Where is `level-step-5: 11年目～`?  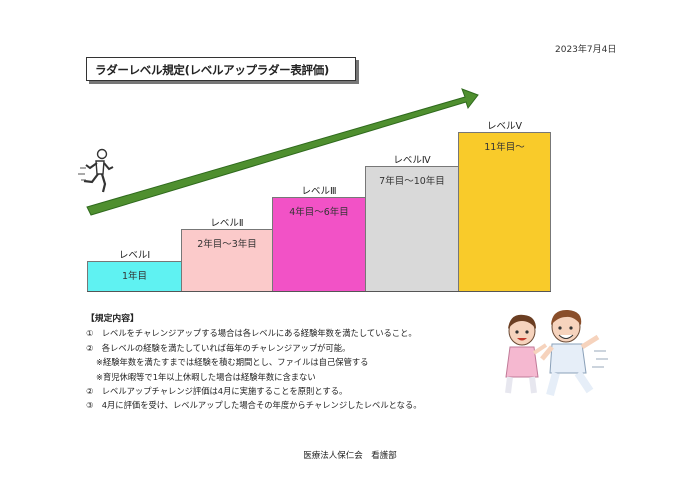
level-step-5: 11年目～ is located at coordinates (504, 212).